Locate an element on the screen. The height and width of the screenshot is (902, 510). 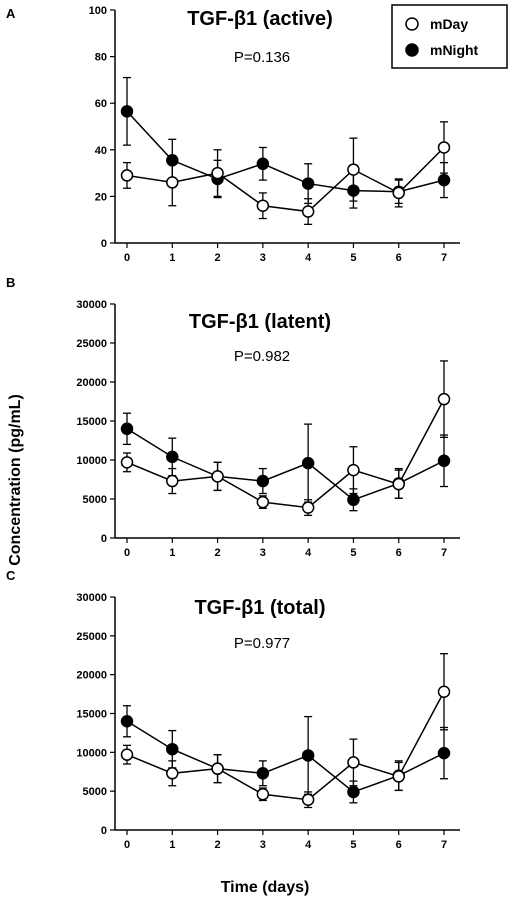
legend-box is located at coordinates (449, 36).